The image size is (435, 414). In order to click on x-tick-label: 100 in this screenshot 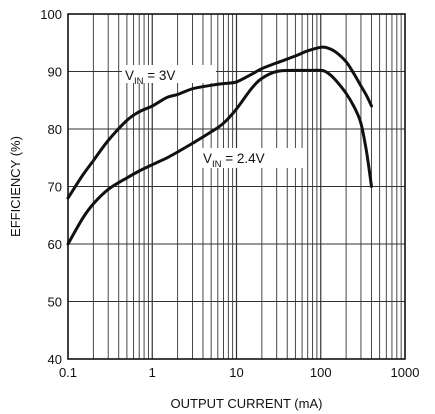, I will do `click(321, 372)`.